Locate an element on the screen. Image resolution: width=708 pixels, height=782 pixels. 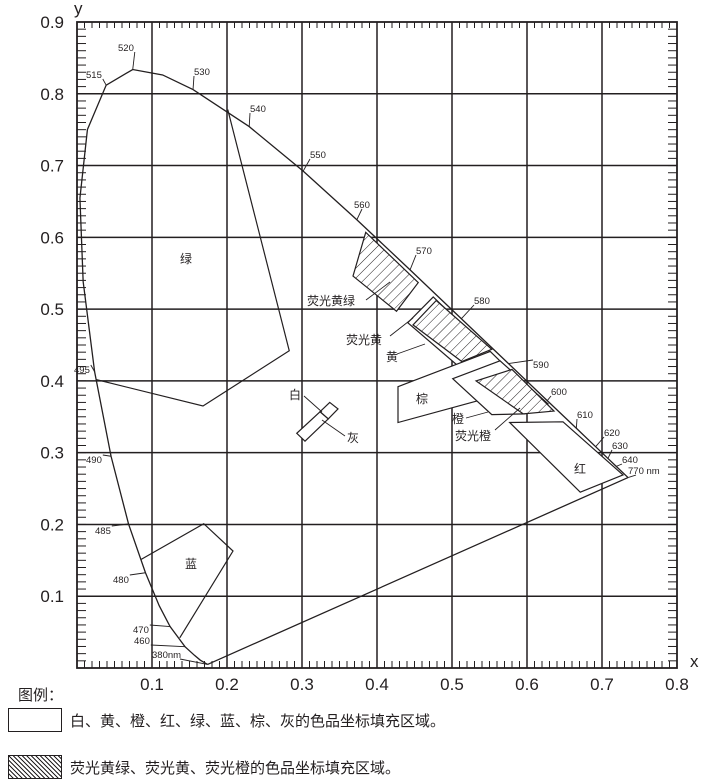
wavelength-label: 480 is located at coordinates (121, 580).